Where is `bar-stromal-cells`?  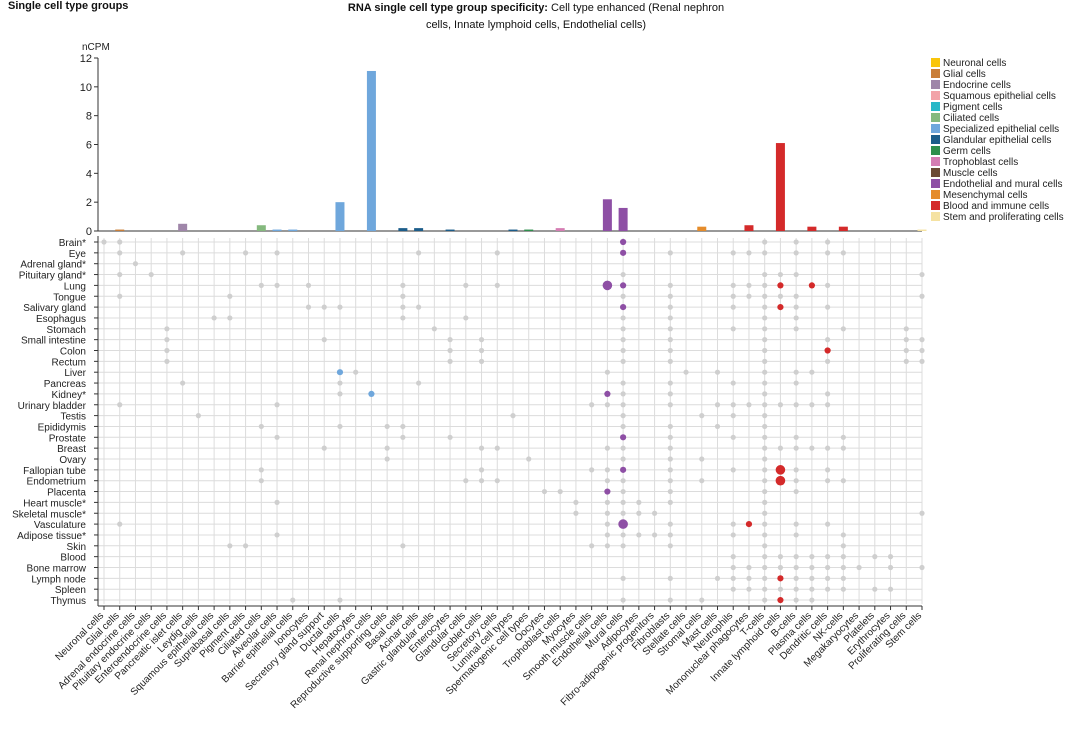
bar-stromal-cells is located at coordinates (702, 228).